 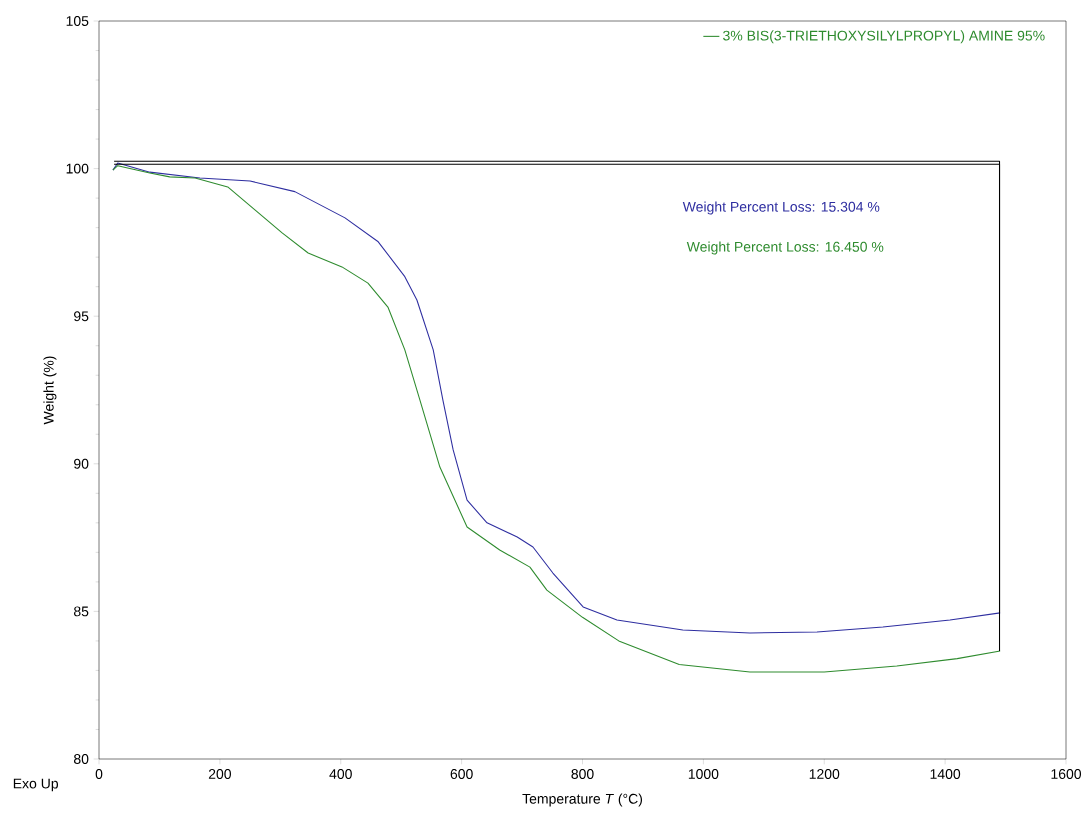 What do you see at coordinates (884, 37) in the screenshot?
I see `legend-label: 3% BIS(3-TRIETHOXYSILYLPROPYL) AMINE 95%` at bounding box center [884, 37].